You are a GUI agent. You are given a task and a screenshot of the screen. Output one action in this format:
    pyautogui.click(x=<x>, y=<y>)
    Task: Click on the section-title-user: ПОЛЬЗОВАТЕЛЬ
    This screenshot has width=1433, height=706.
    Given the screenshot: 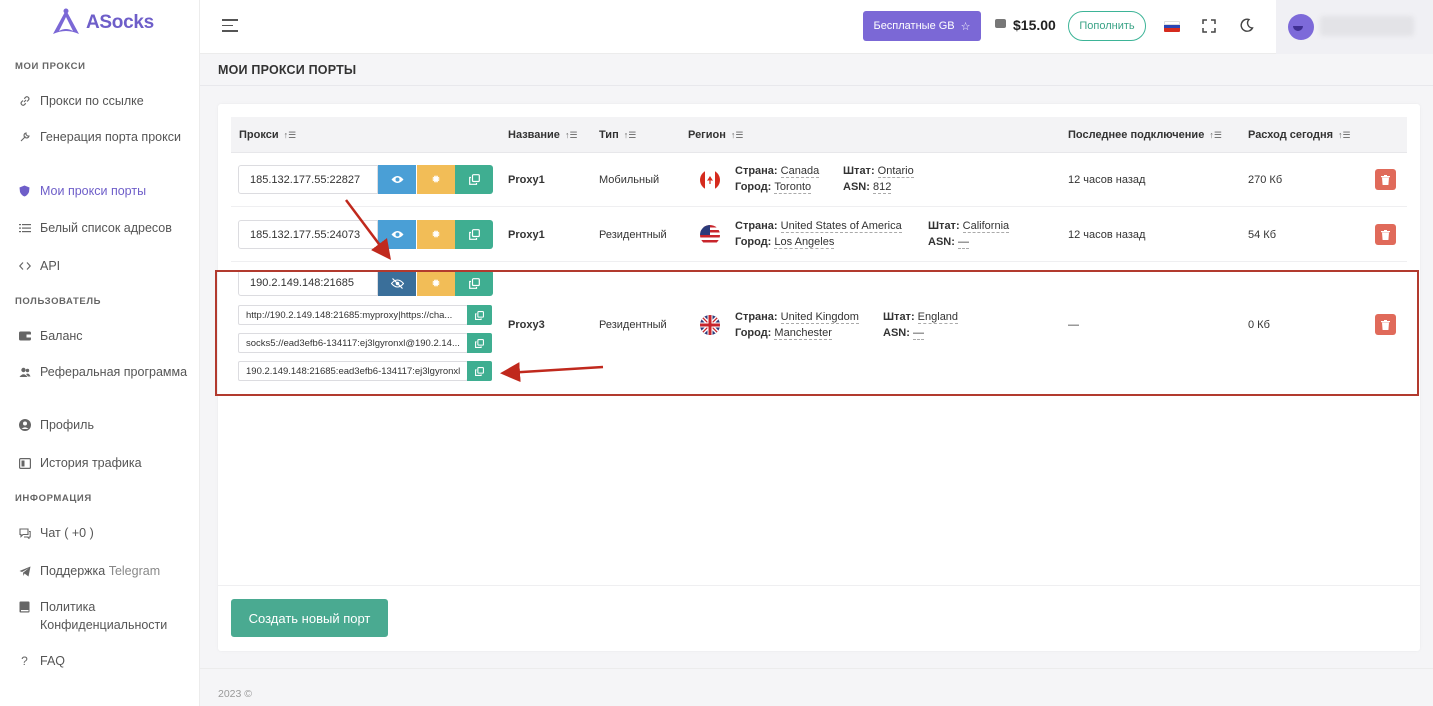 What is the action you would take?
    pyautogui.click(x=58, y=301)
    